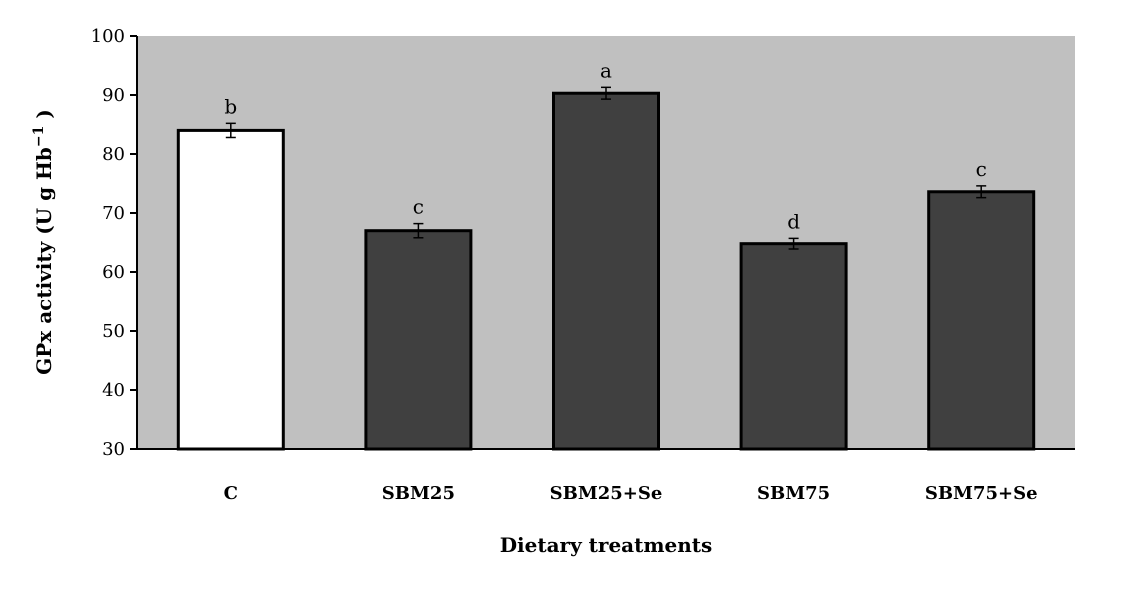 The width and height of the screenshot is (1124, 604). I want to click on y-tick-label: 40, so click(113, 390).